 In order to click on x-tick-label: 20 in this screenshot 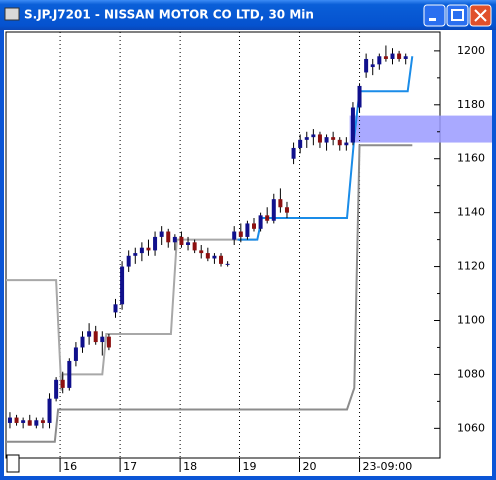, I will do `click(310, 466)`.